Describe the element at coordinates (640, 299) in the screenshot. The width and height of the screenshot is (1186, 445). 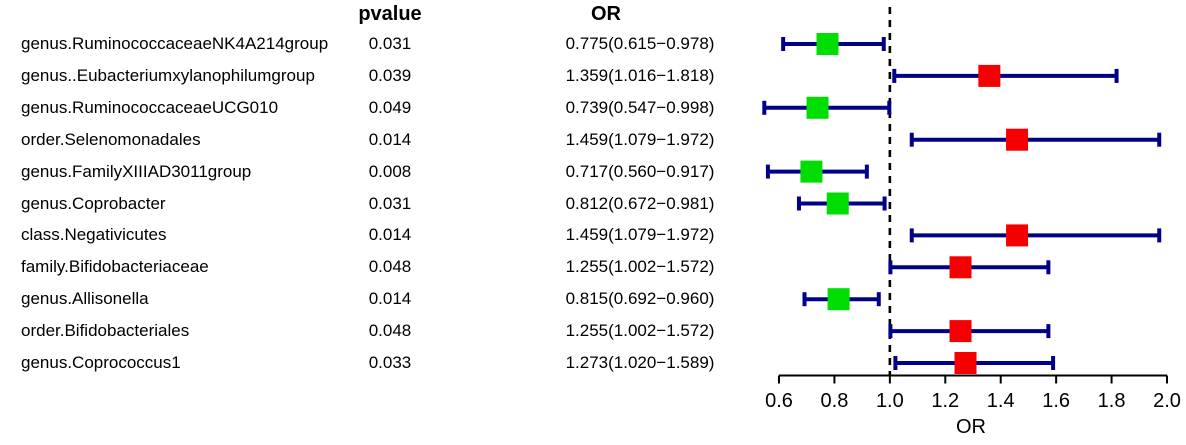
I see `or-ci-cell: 0.815(0.692−0.960)` at that location.